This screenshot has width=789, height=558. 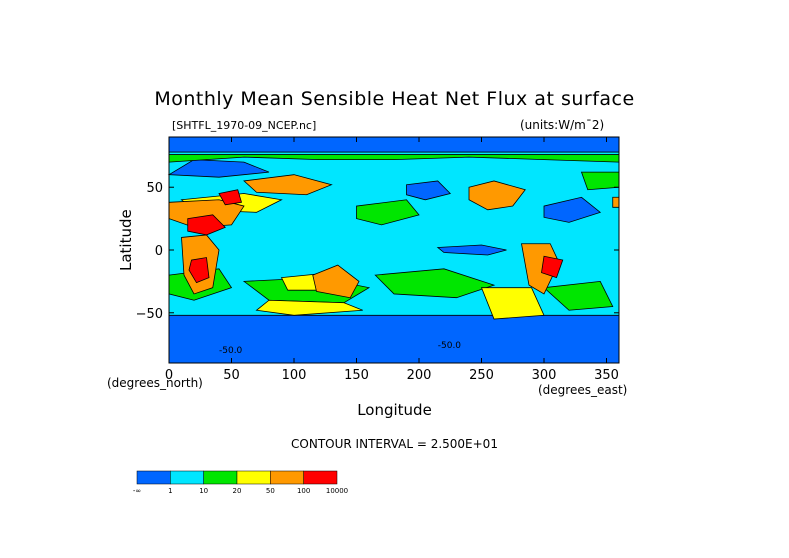 What do you see at coordinates (435, 283) in the screenshot?
I see `south-pacific-moderate` at bounding box center [435, 283].